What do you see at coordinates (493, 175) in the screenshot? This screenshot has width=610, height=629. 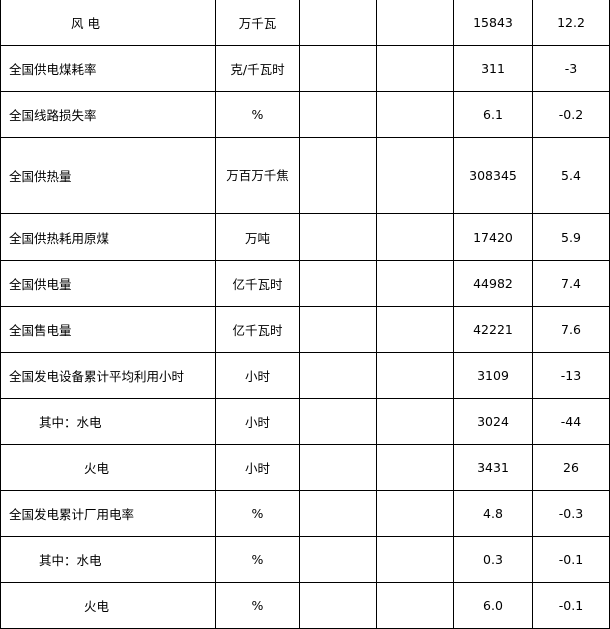 I see `row-value: 308345` at bounding box center [493, 175].